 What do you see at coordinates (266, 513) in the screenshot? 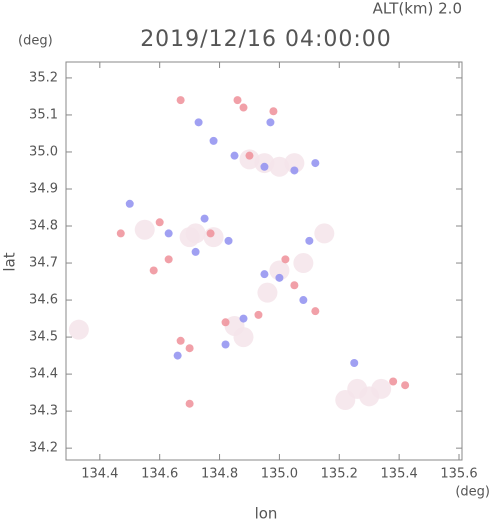
I see `x-axis-label: lon` at bounding box center [266, 513].